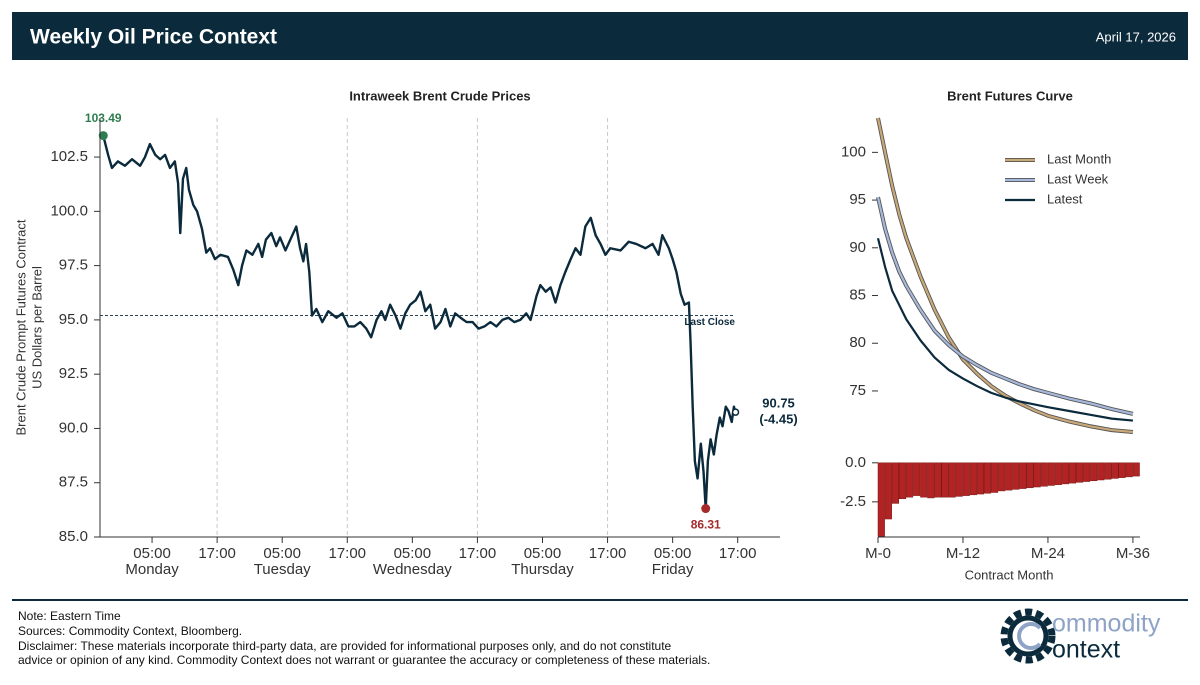  Describe the element at coordinates (1079, 158) in the screenshot. I see `legend-label: Last Month` at that location.